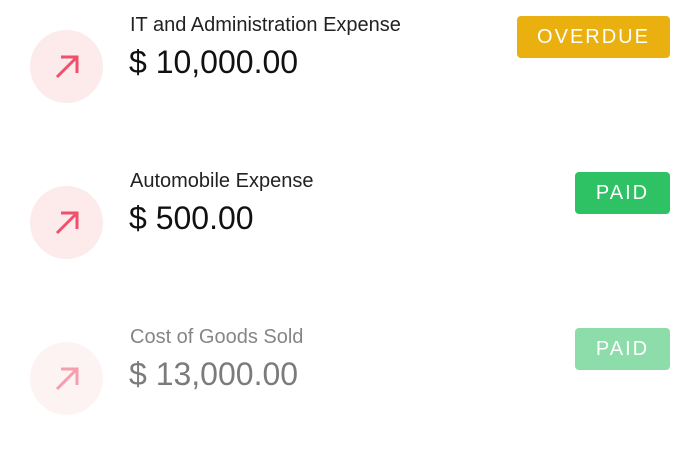 This screenshot has height=468, width=699. I want to click on expense-amount: $ 500.00, so click(191, 218).